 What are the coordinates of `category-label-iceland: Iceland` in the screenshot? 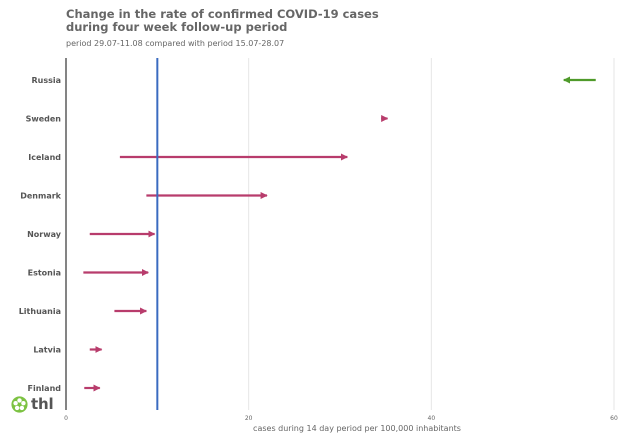 It's located at (44, 157).